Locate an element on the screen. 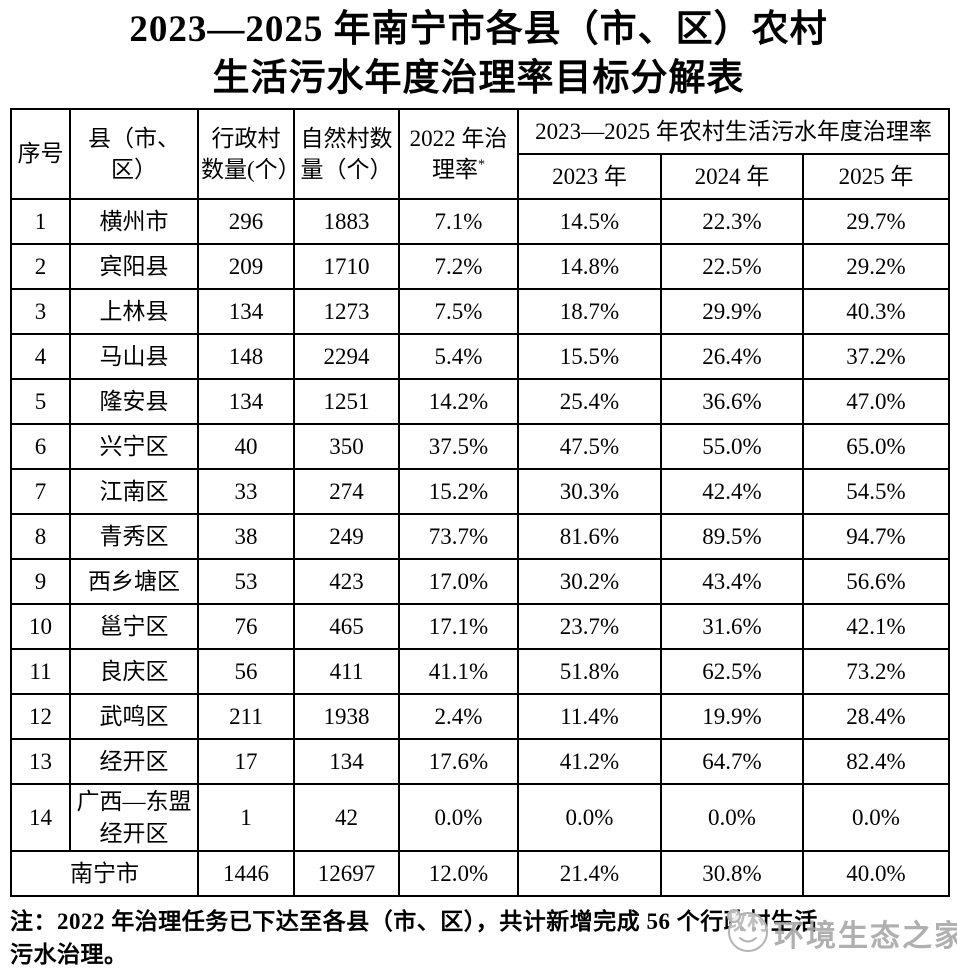 This screenshot has height=980, width=957. cell-rate-2025: 29.7% is located at coordinates (876, 221).